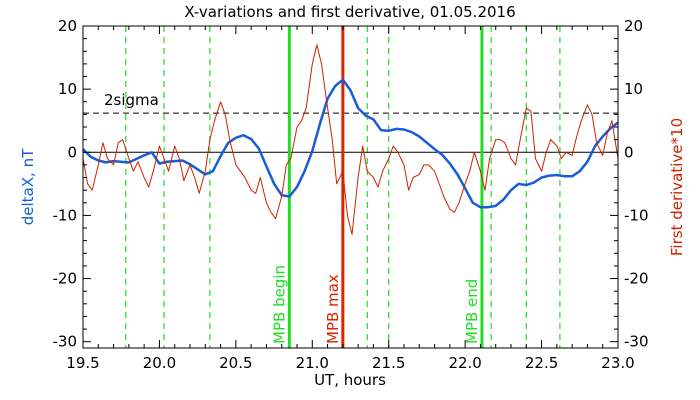  What do you see at coordinates (279, 304) in the screenshot?
I see `marker-label-0: MPB begin` at bounding box center [279, 304].